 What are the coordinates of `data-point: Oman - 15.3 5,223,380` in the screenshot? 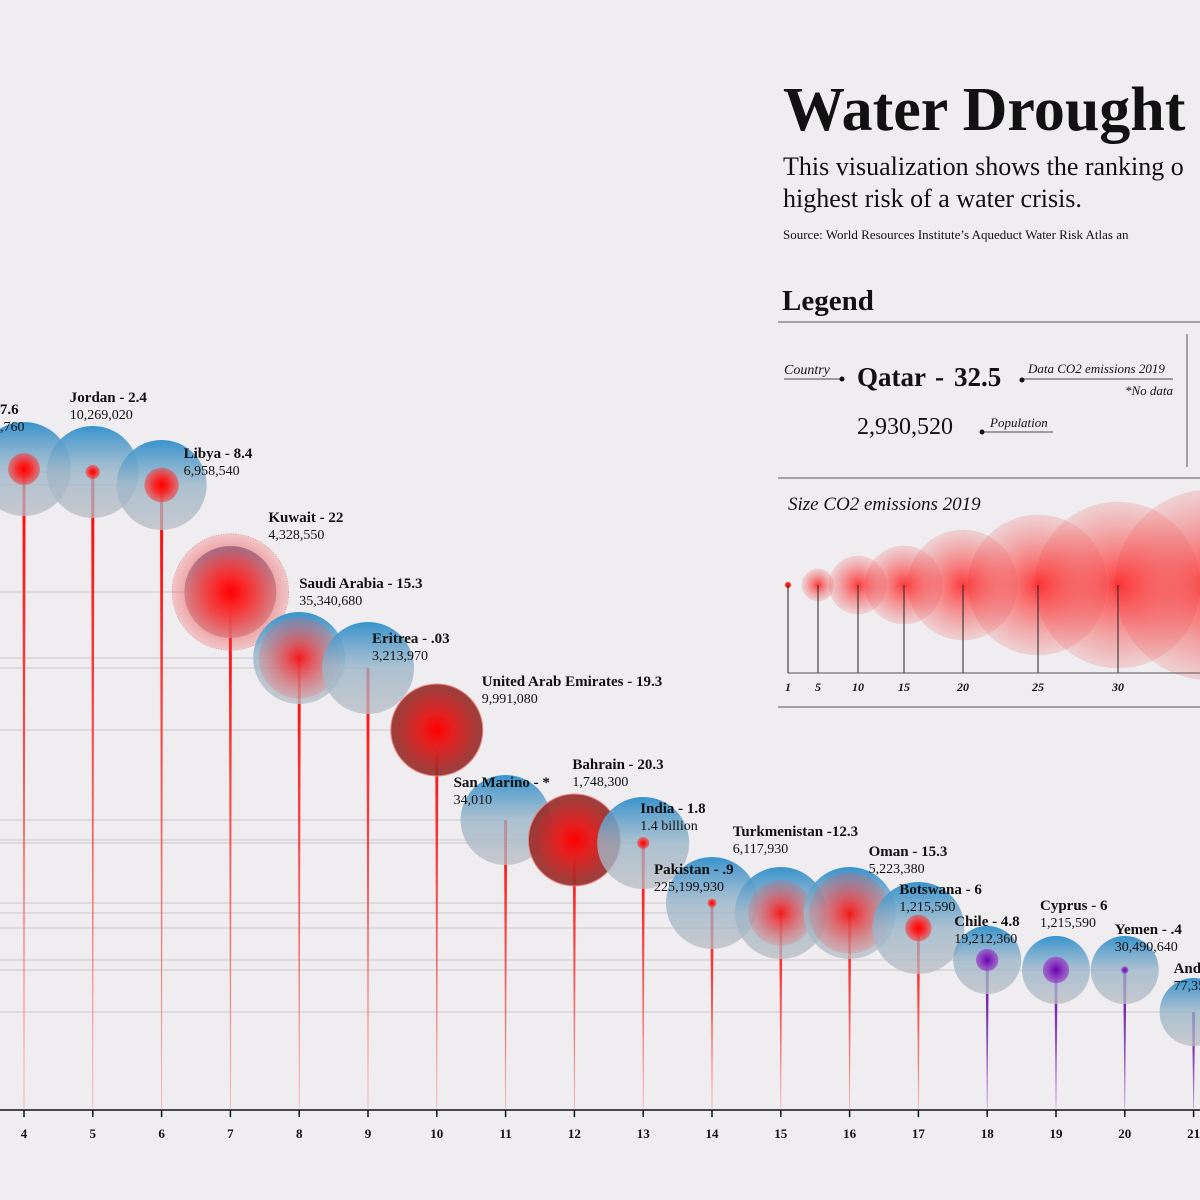 It's located at (875, 976).